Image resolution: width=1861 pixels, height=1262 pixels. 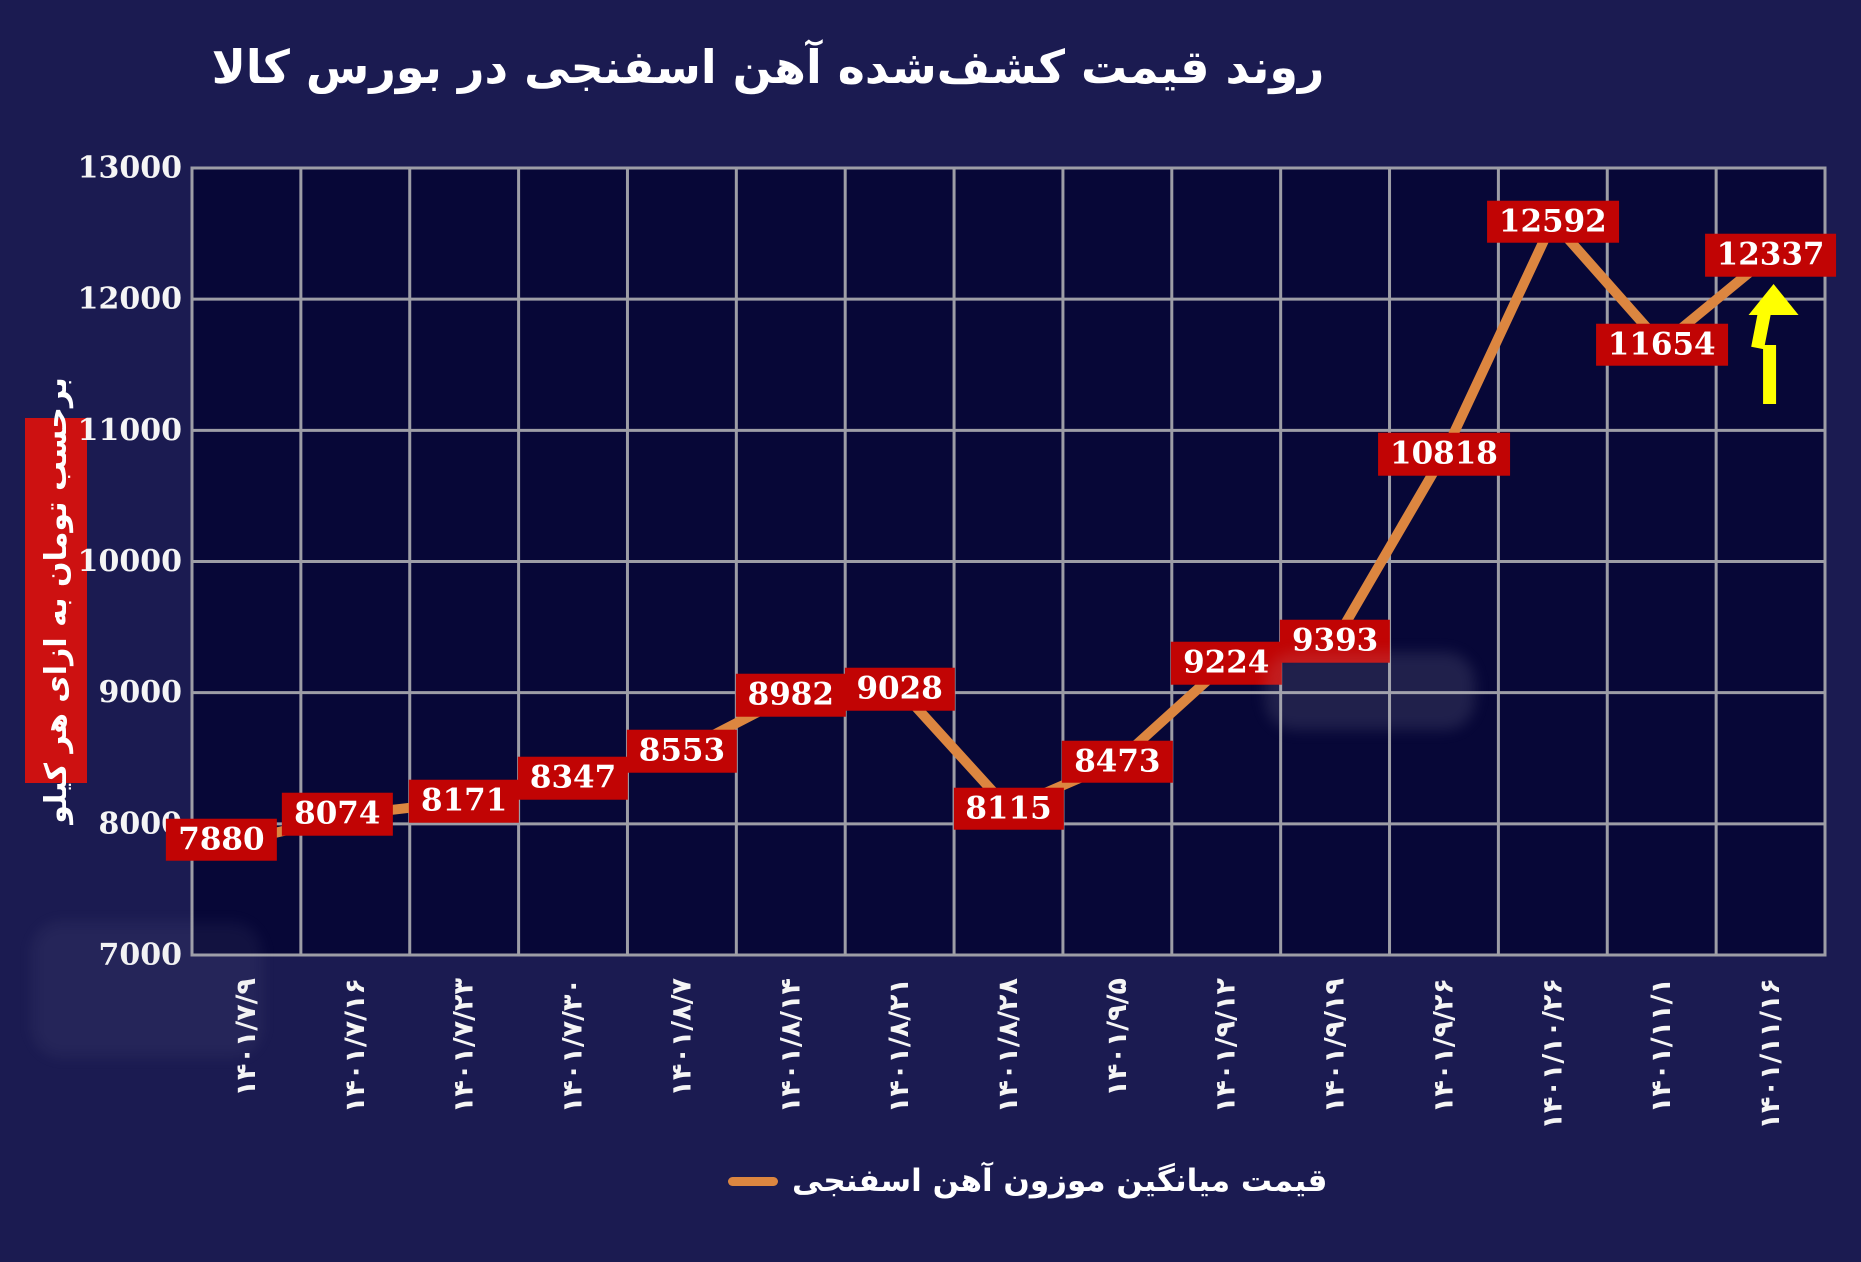 What do you see at coordinates (130, 561) in the screenshot?
I see `y-tick-label: 10000` at bounding box center [130, 561].